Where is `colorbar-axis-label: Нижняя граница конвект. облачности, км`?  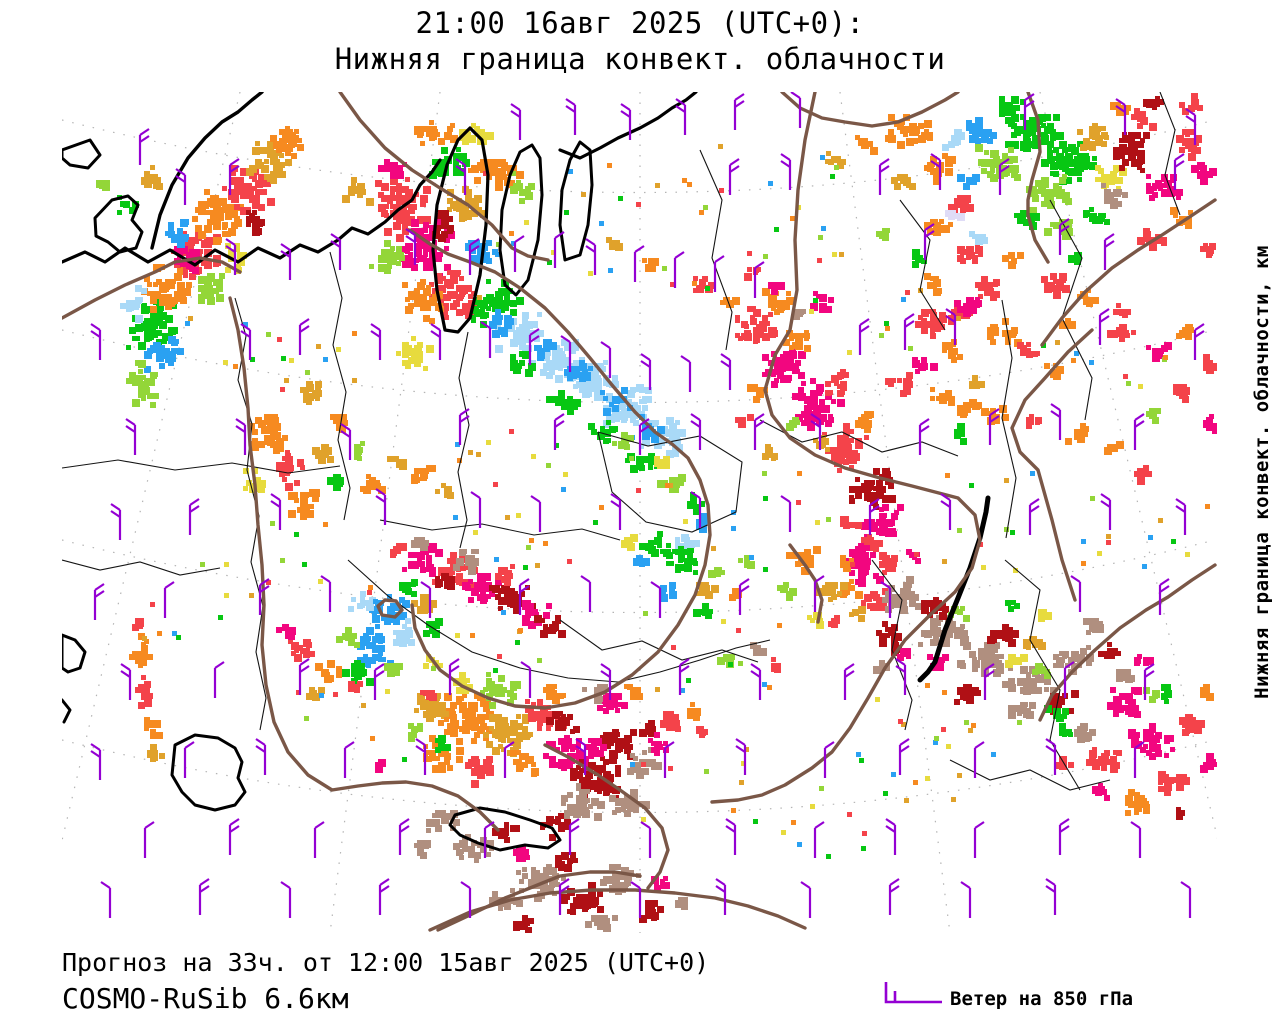 colorbar-axis-label: Нижняя граница конвект. облачности, км is located at coordinates (1262, 472).